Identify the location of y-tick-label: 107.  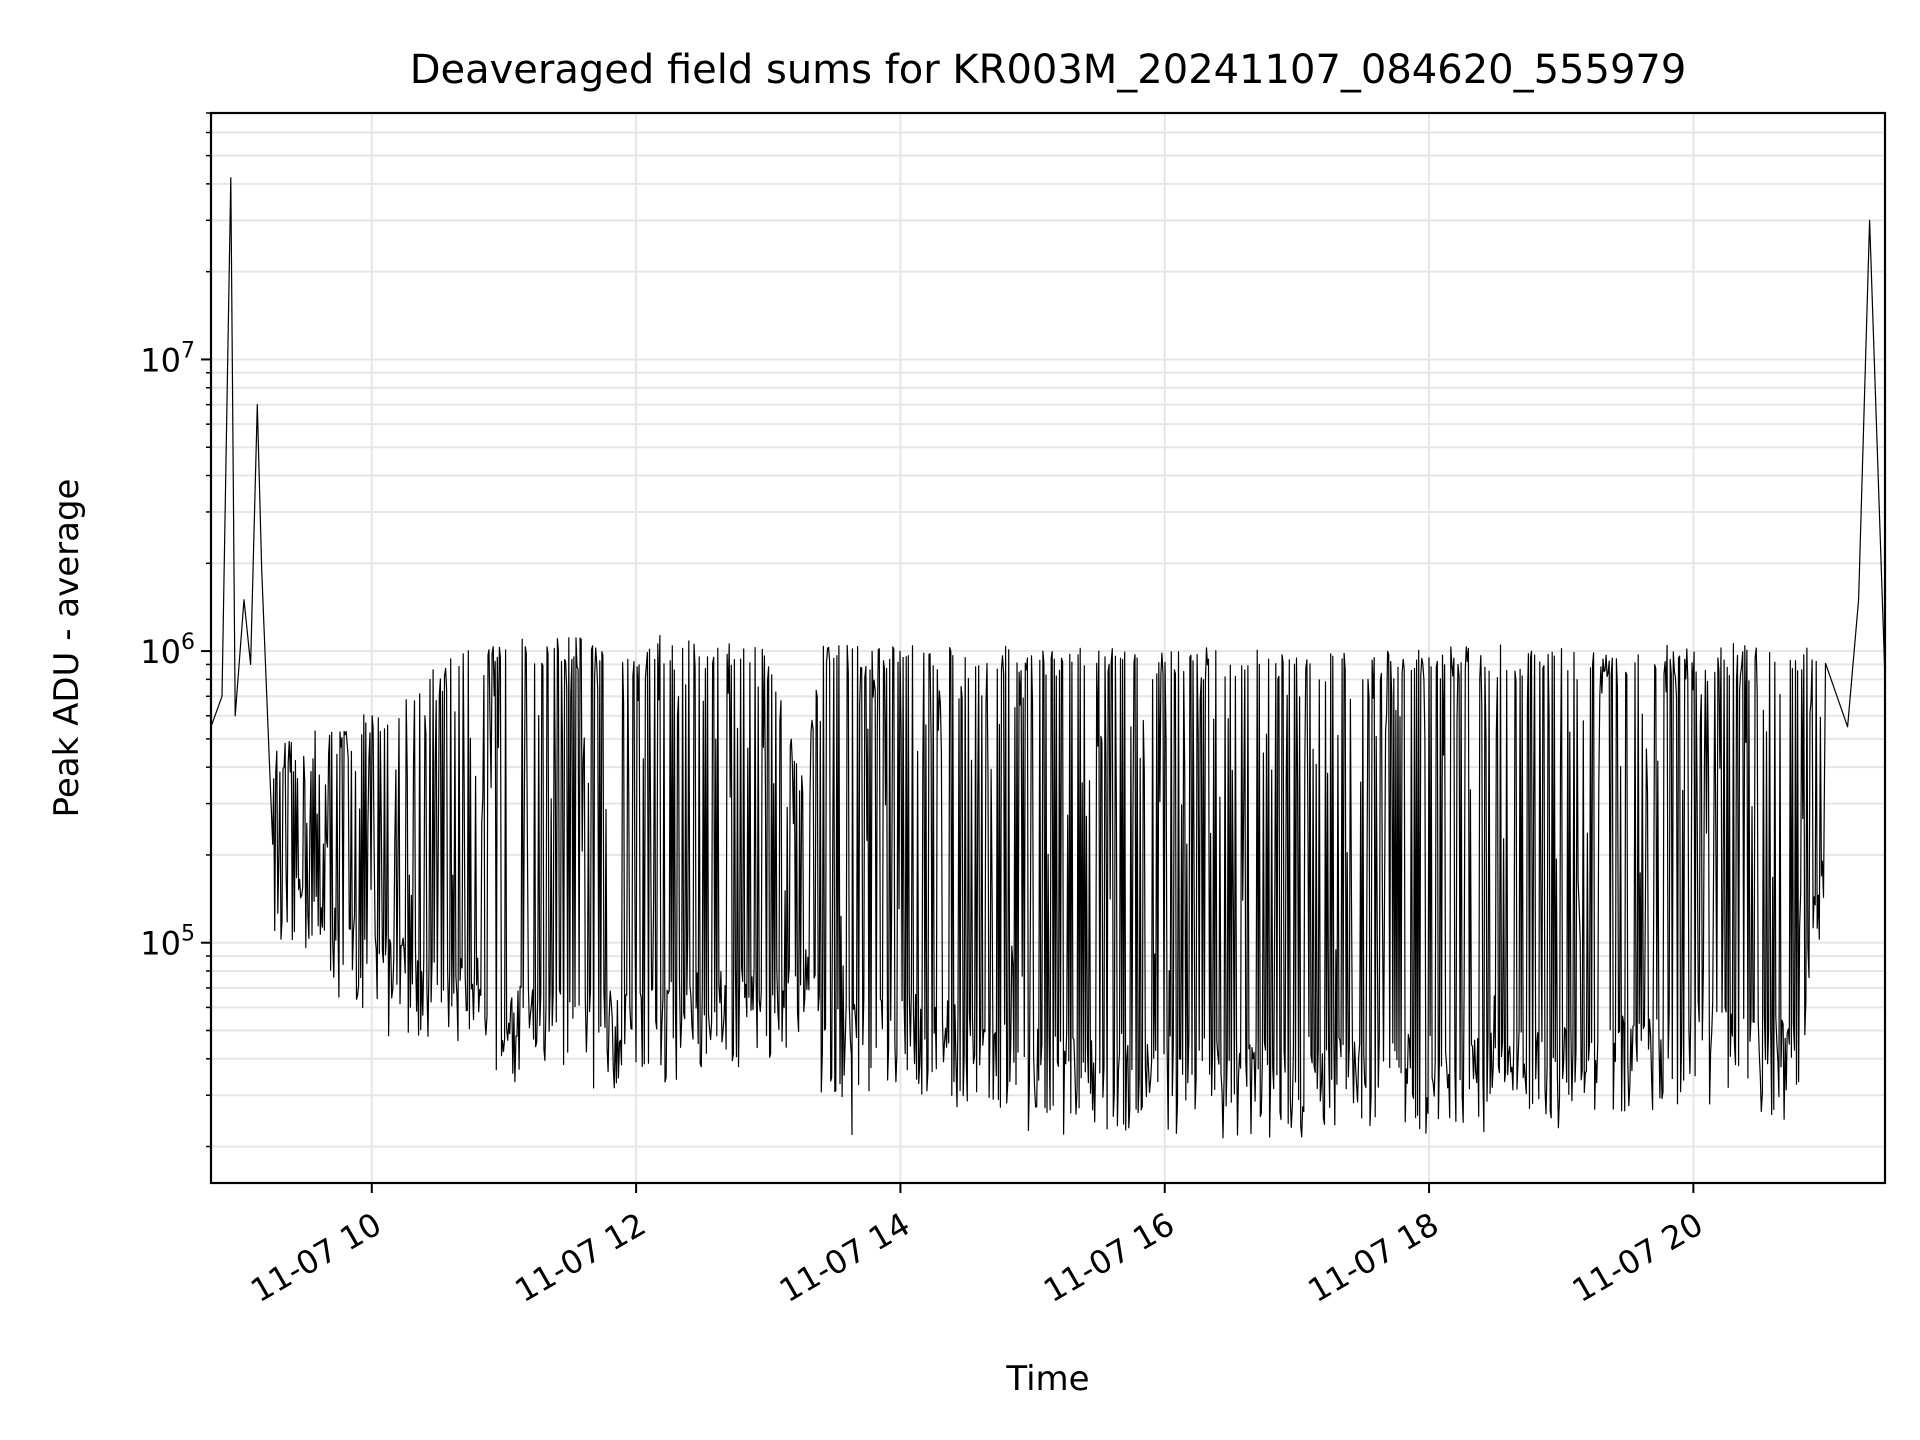
(167, 358).